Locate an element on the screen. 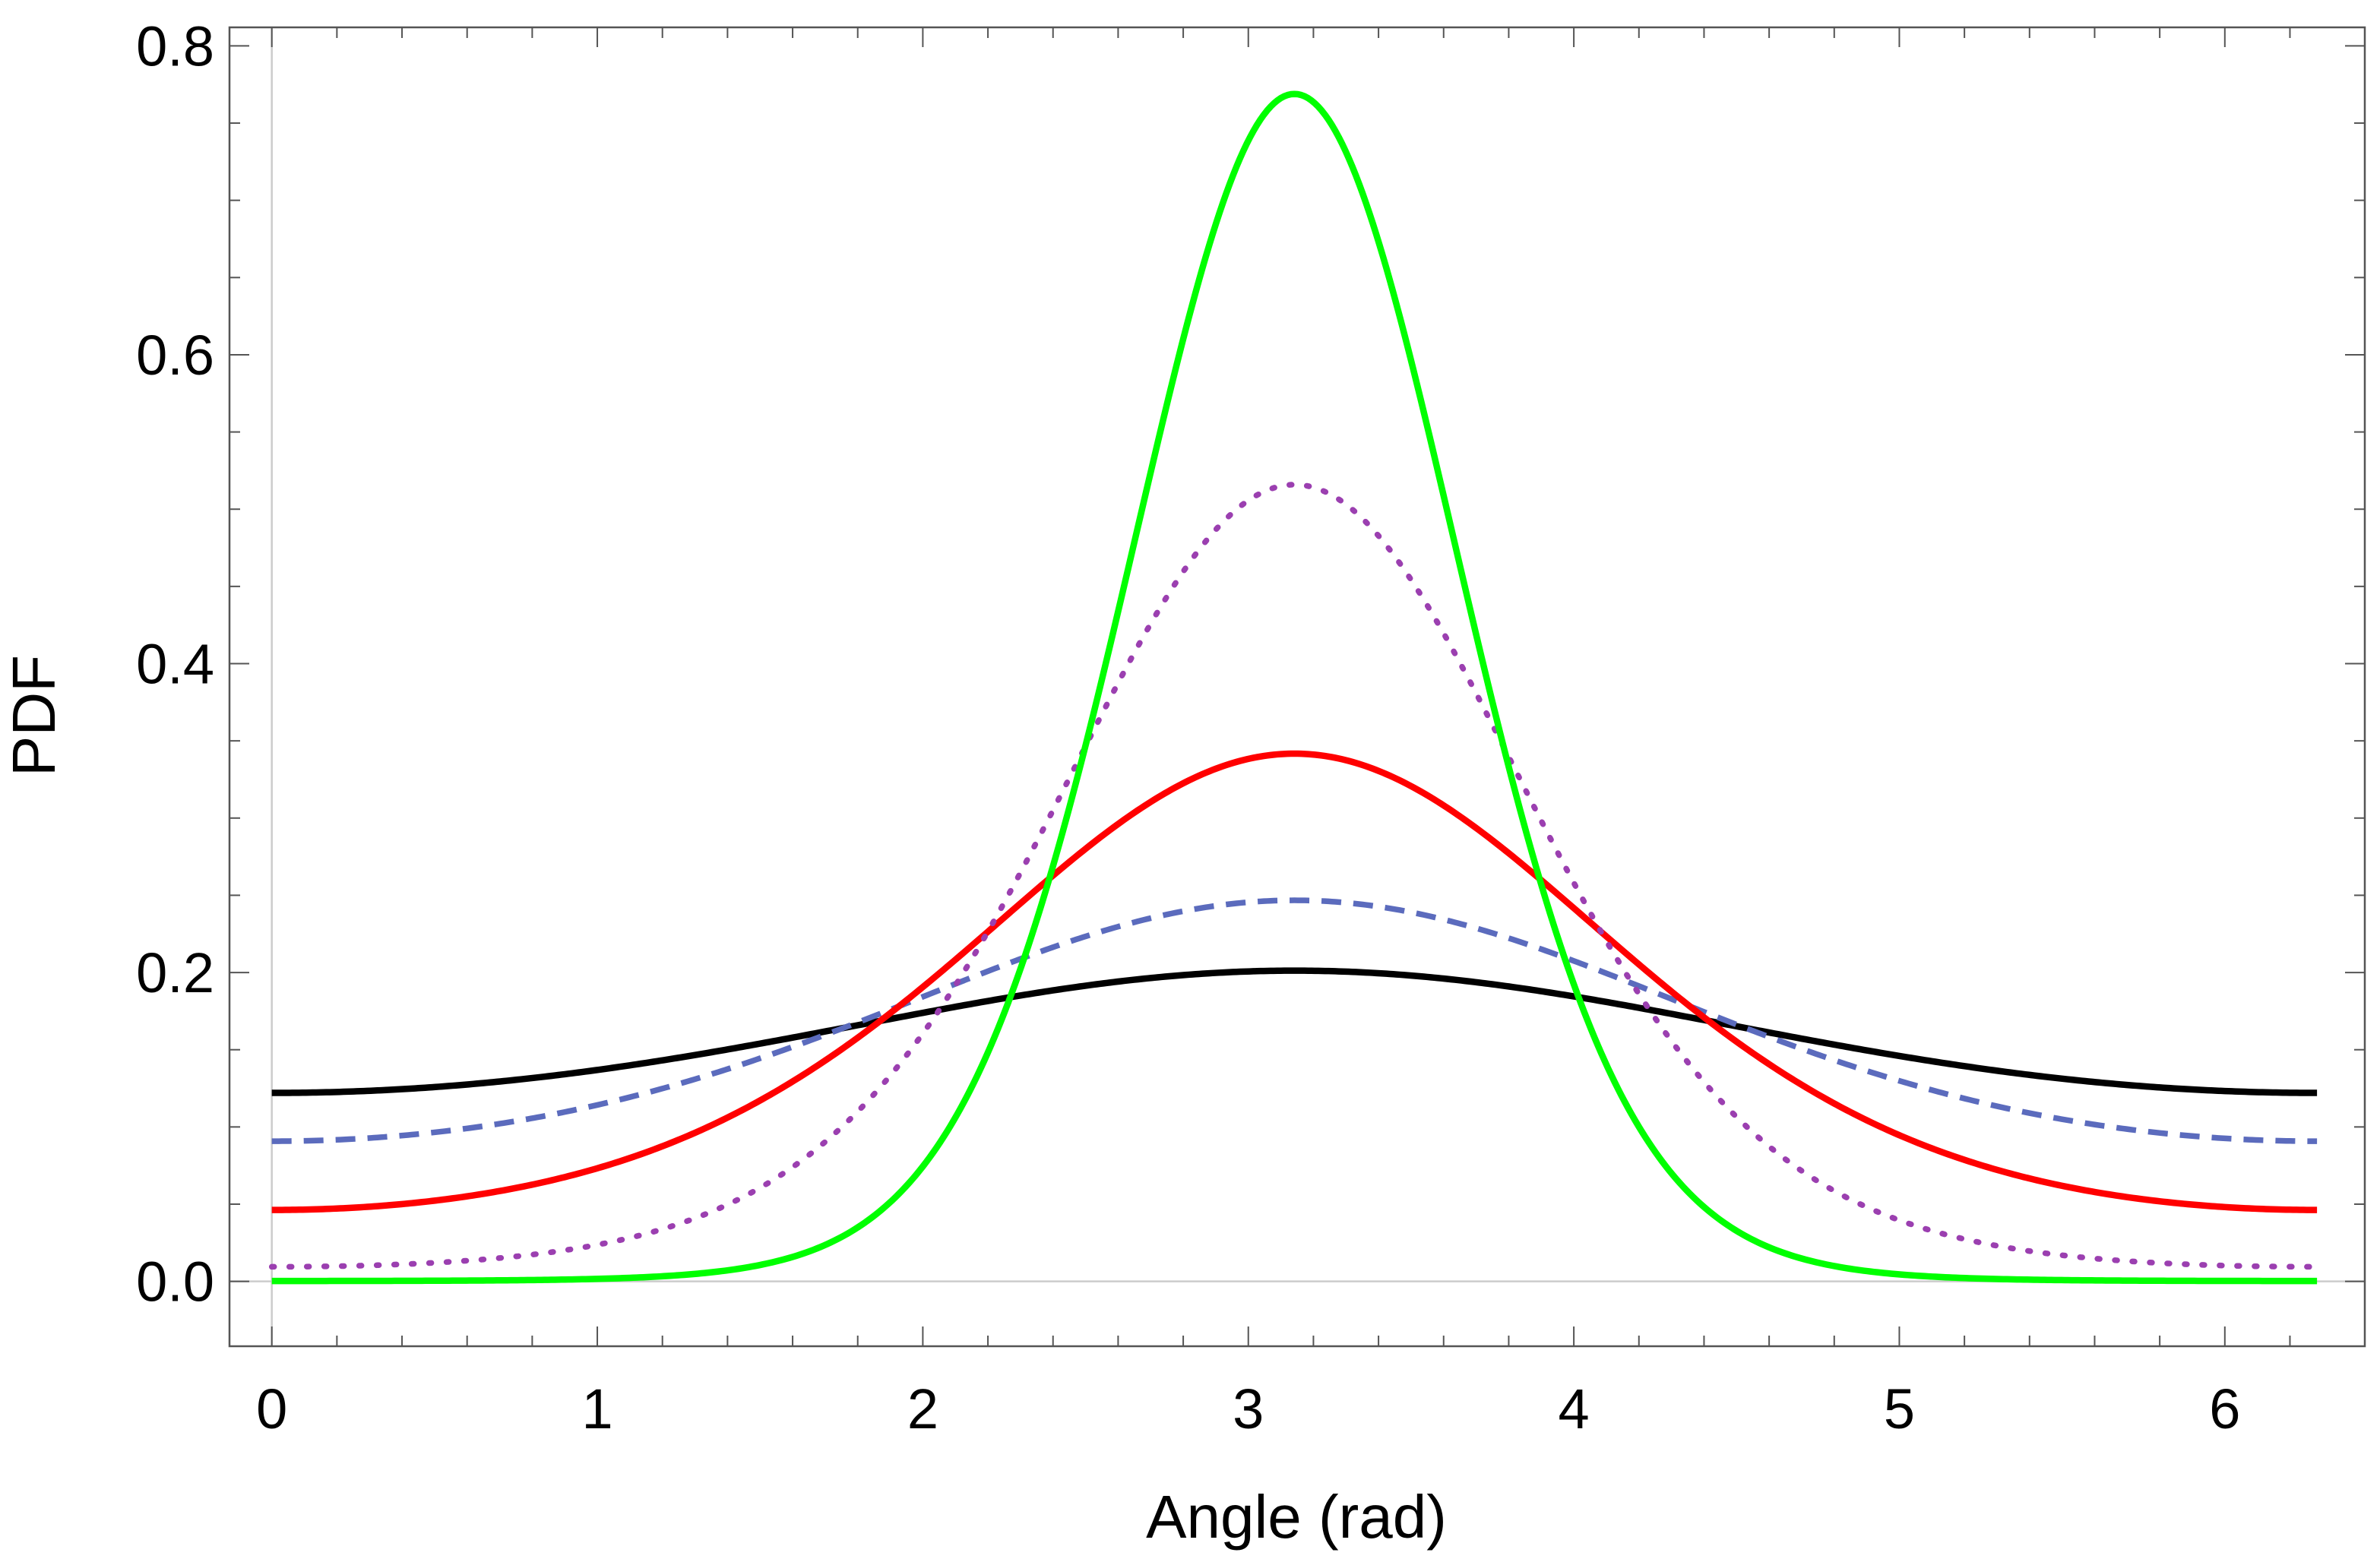 The width and height of the screenshot is (2380, 1562). y-tick-label: 0.8 is located at coordinates (175, 45).